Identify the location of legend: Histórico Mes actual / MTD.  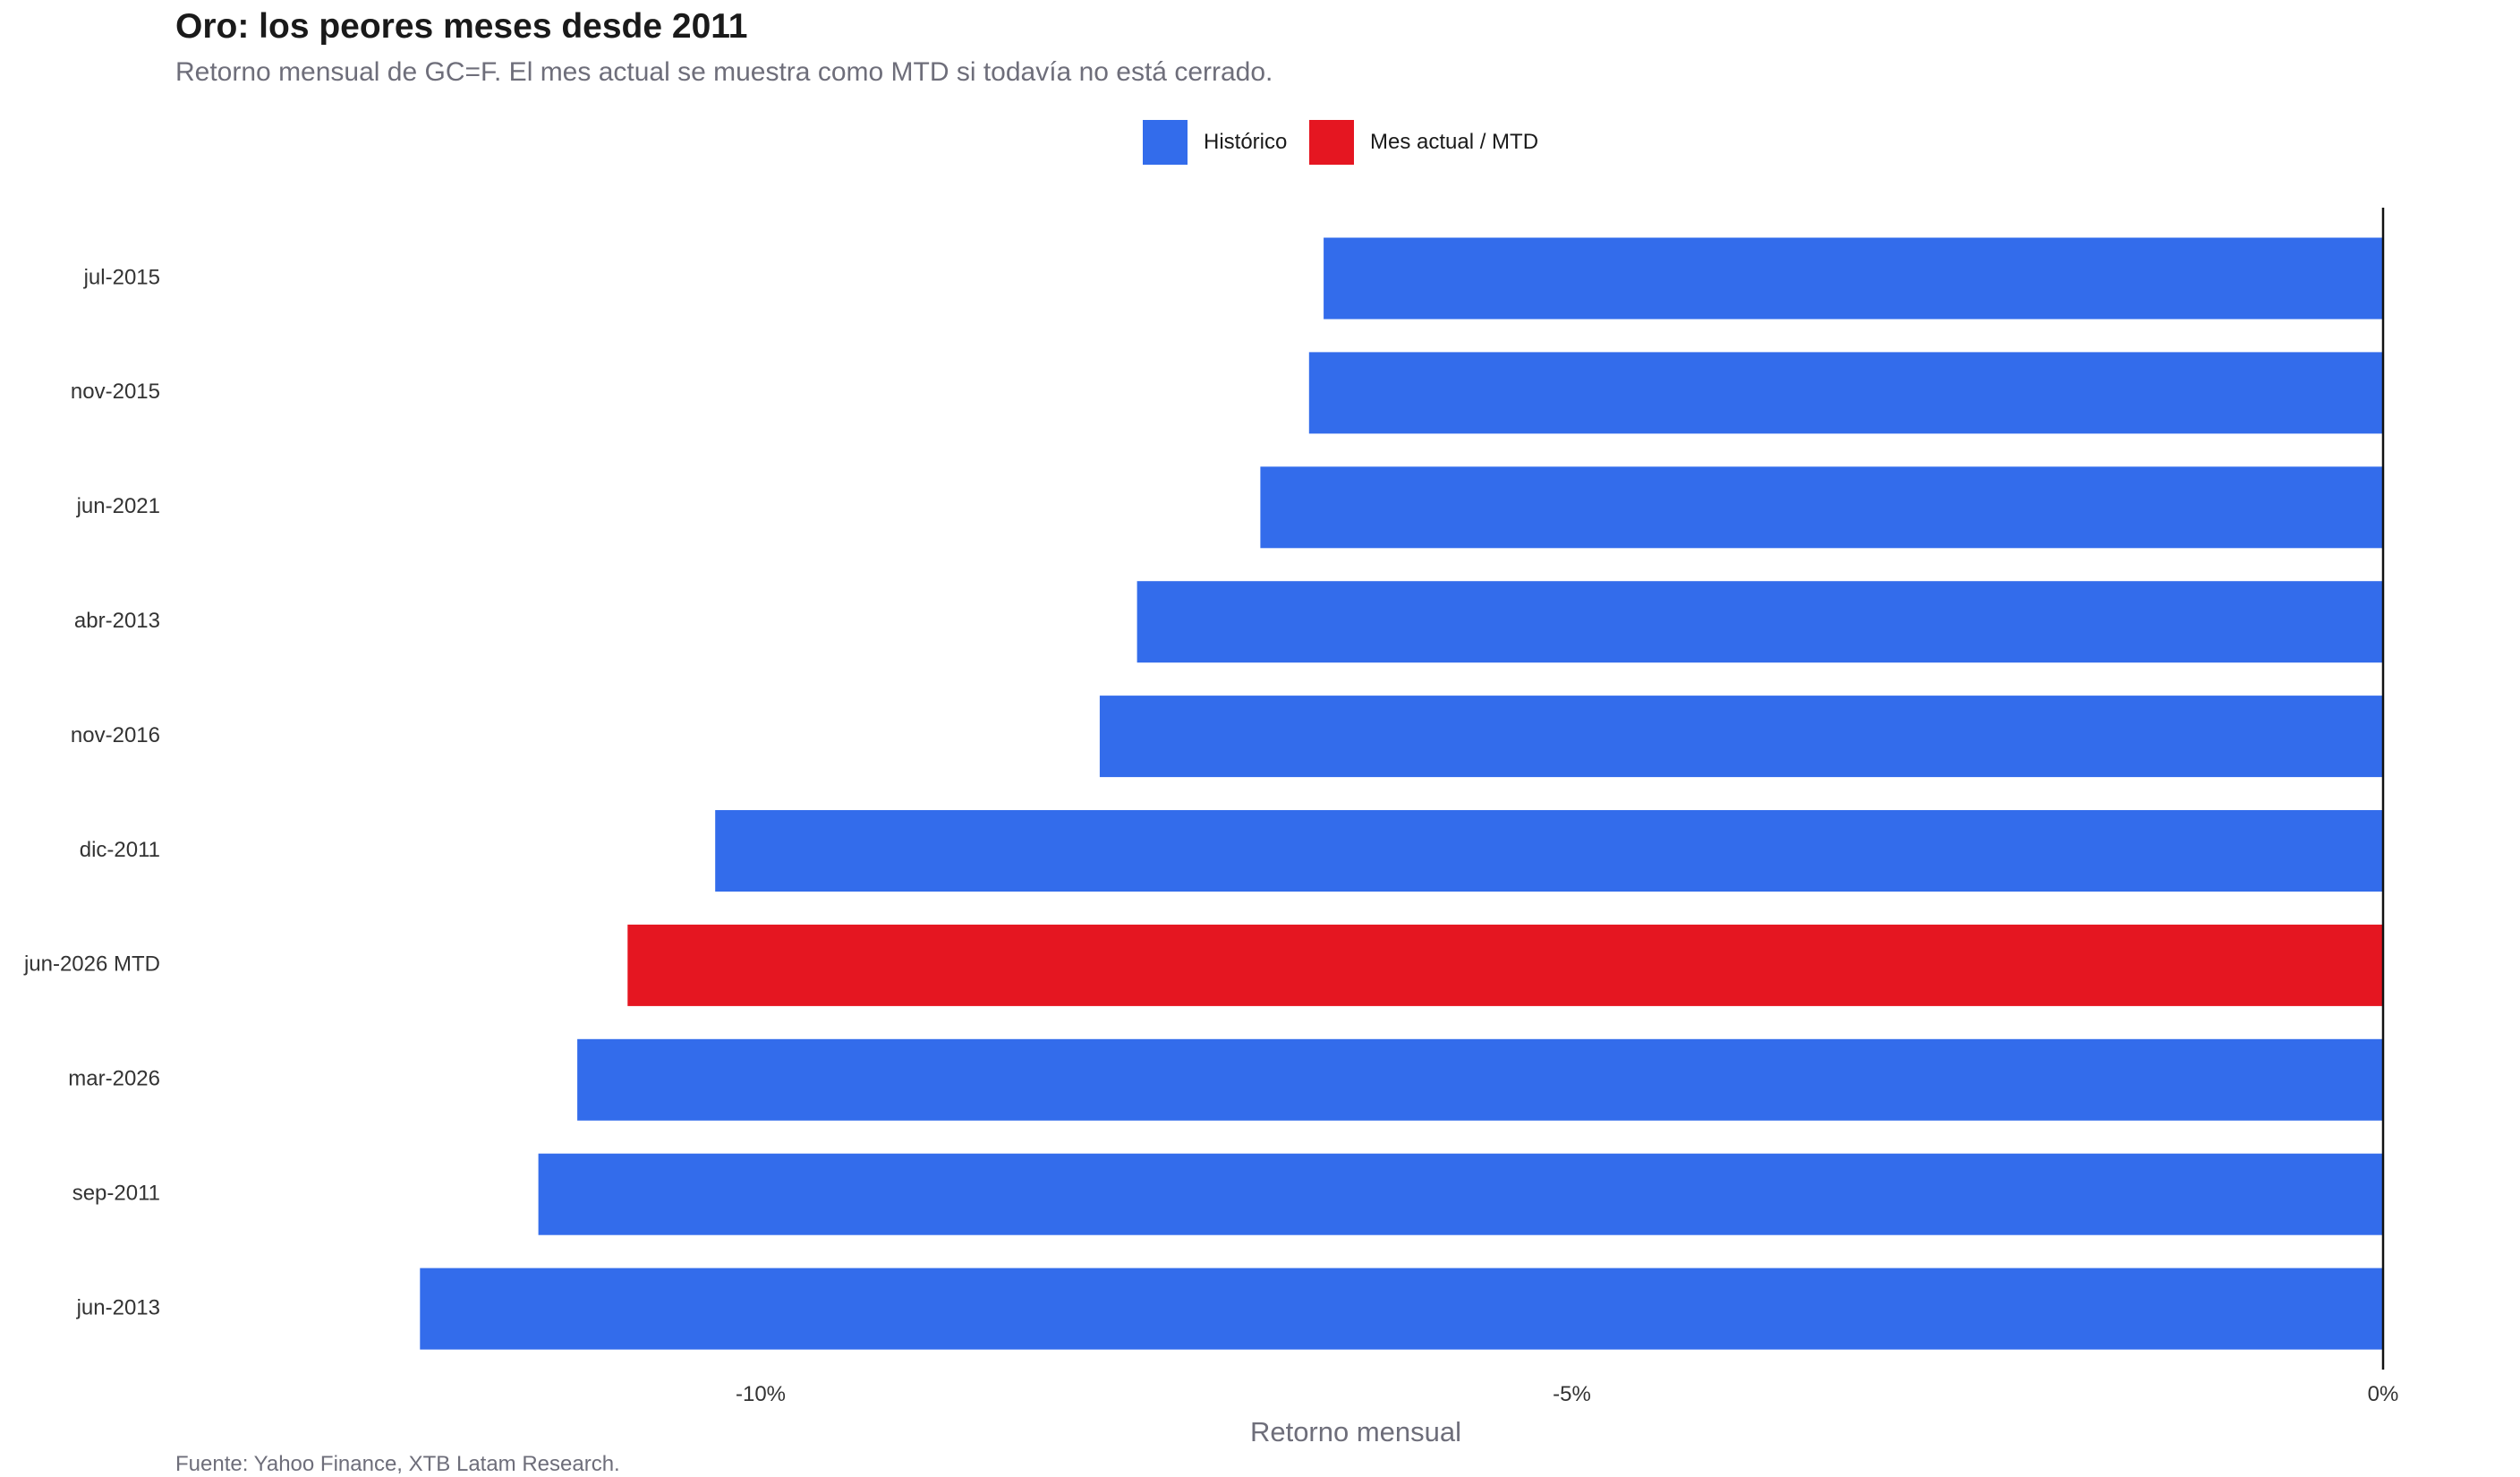
(1260, 142).